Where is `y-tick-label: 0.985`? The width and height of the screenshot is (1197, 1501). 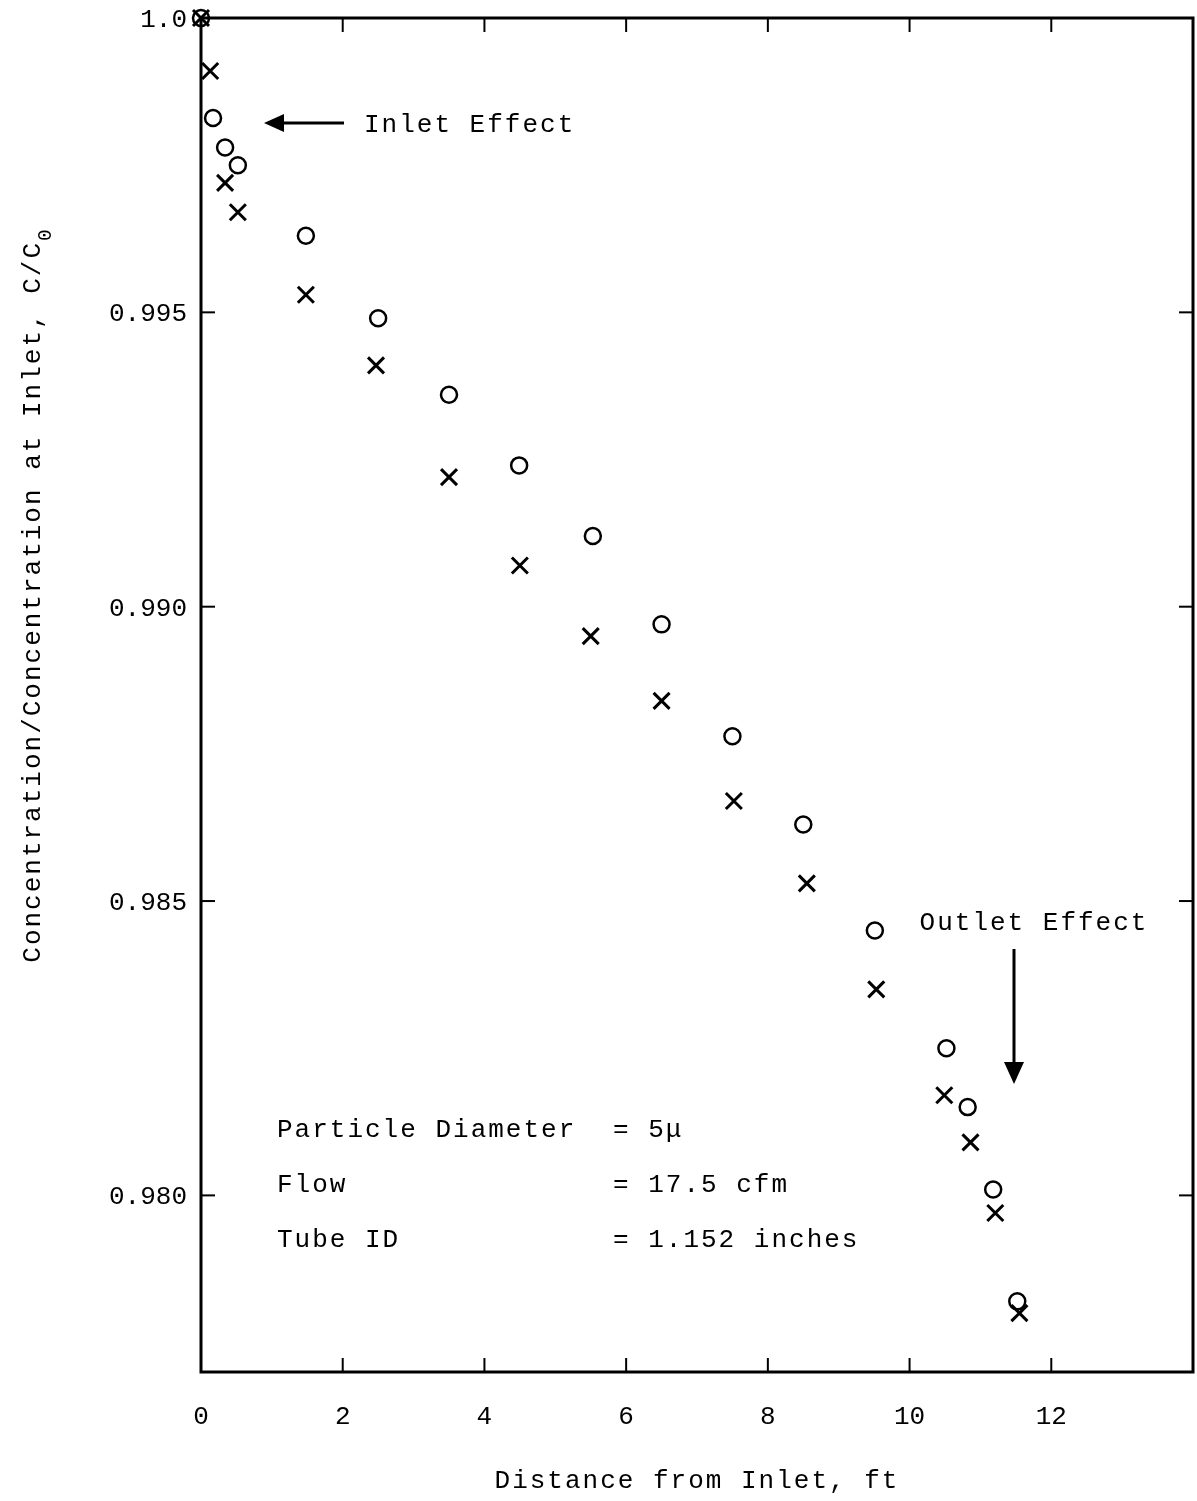
y-tick-label: 0.985 is located at coordinates (147, 903).